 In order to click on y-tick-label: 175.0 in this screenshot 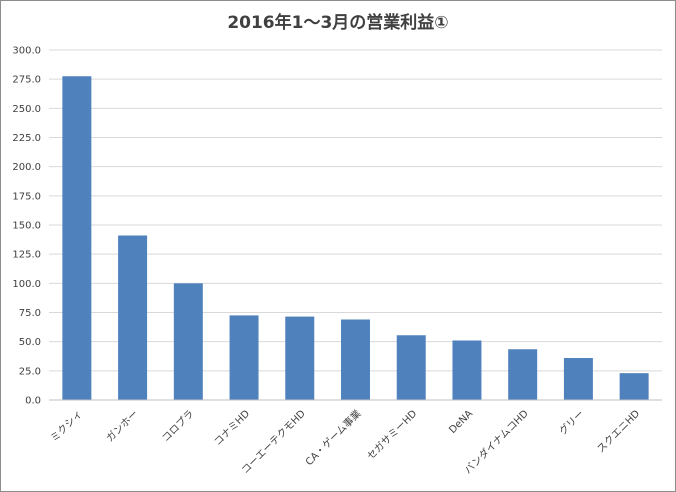, I will do `click(26, 196)`.